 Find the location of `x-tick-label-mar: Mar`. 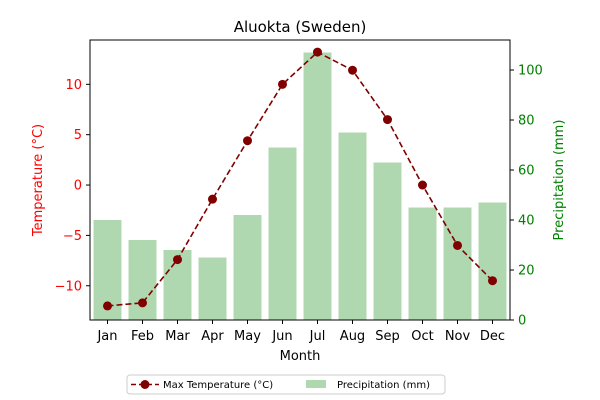

x-tick-label-mar: Mar is located at coordinates (177, 336).